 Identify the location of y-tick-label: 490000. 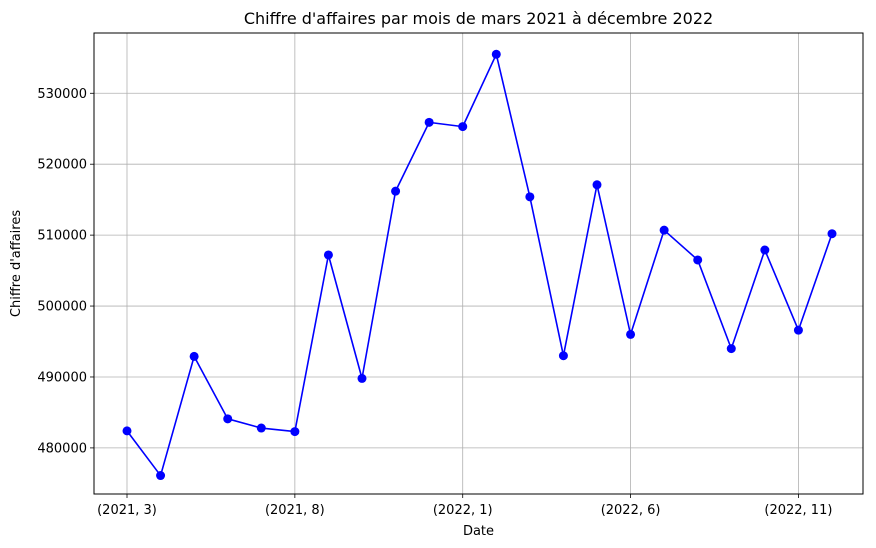
(62, 377).